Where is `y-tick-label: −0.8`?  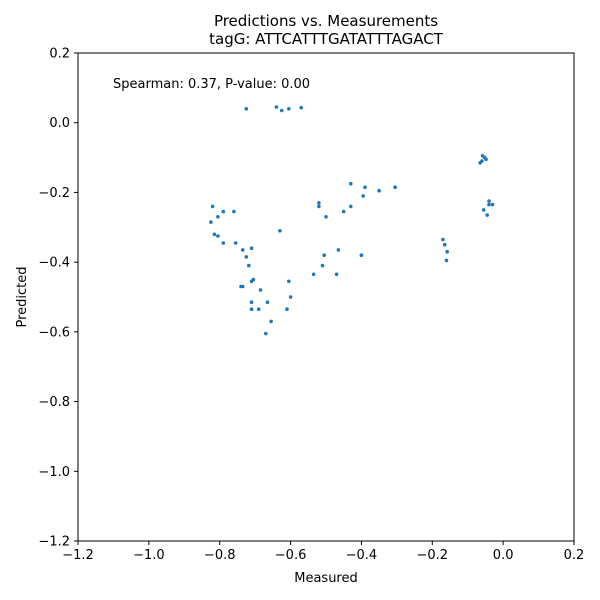
y-tick-label: −0.8 is located at coordinates (54, 402).